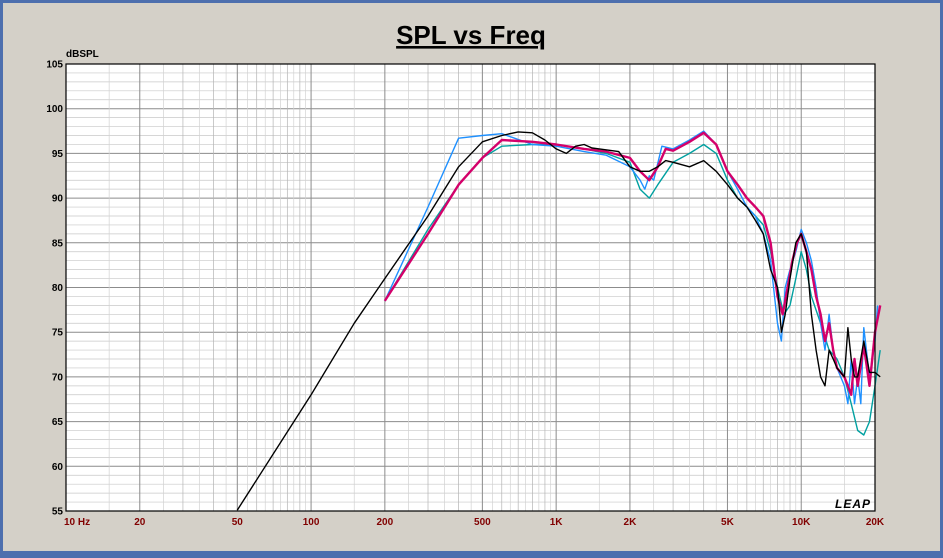 Image resolution: width=943 pixels, height=558 pixels. Describe the element at coordinates (801, 522) in the screenshot. I see `x-tick-label: 10K` at that location.